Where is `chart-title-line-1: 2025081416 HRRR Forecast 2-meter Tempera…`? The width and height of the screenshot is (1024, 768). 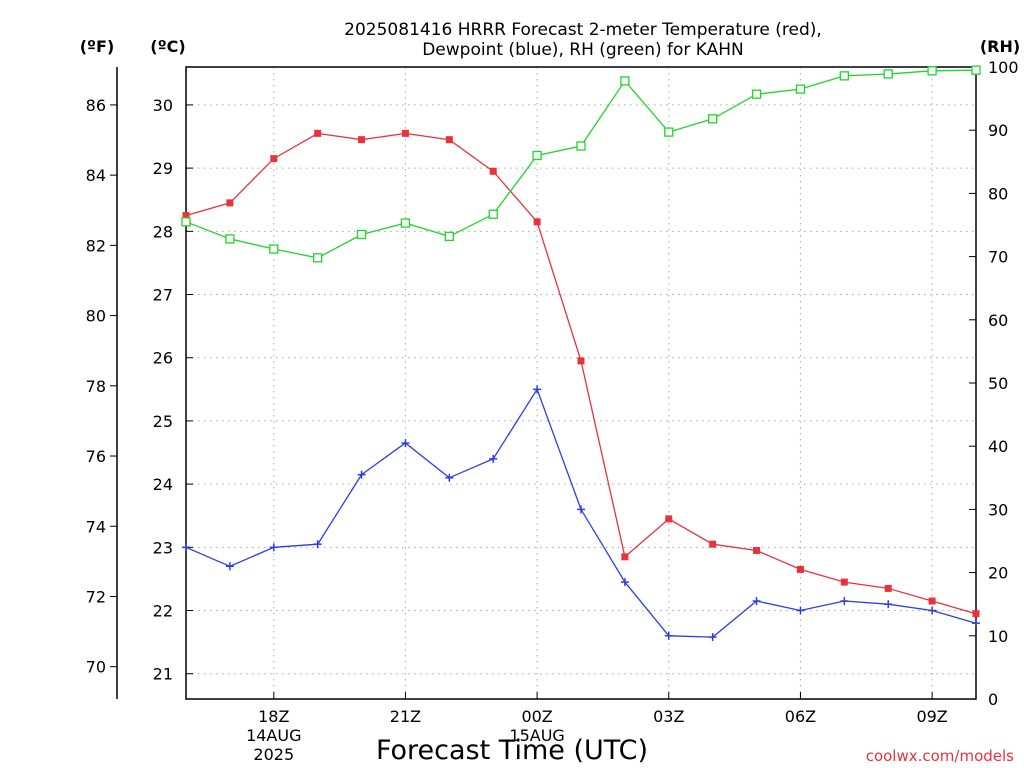
chart-title-line-1: 2025081416 HRRR Forecast 2-meter Tempera… is located at coordinates (583, 30).